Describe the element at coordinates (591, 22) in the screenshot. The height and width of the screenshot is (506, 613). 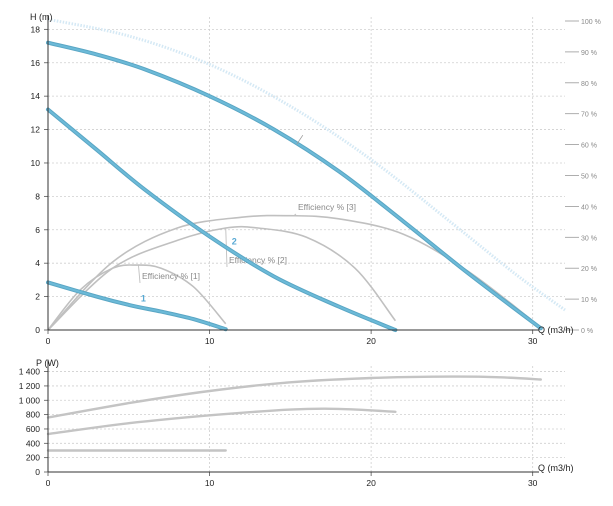
I see `efficiency-y-tick-label: 100 %` at that location.